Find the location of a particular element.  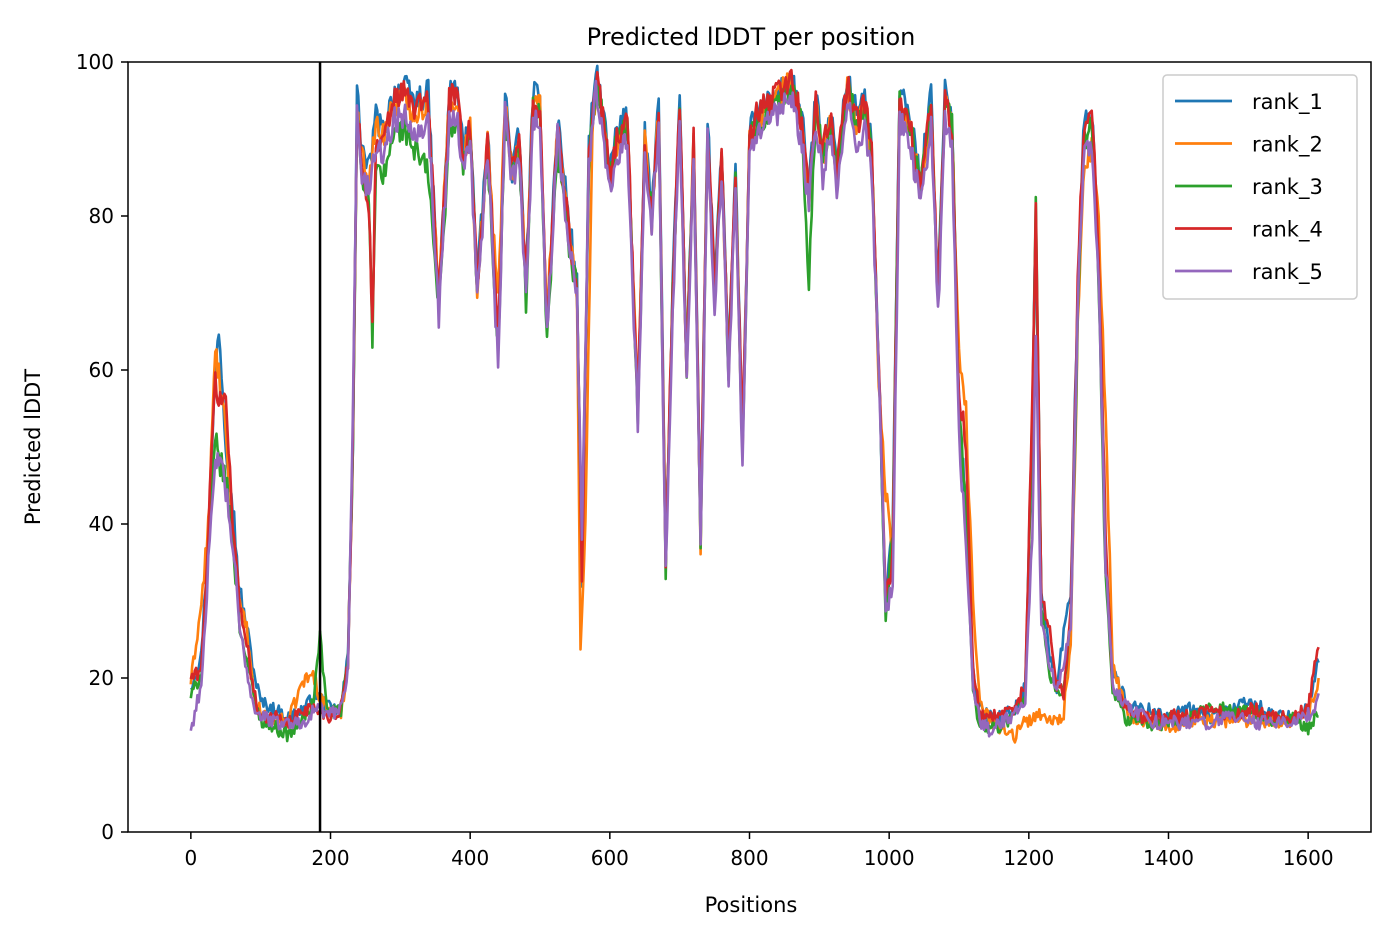

y-tick-label: 100 is located at coordinates (95, 62).